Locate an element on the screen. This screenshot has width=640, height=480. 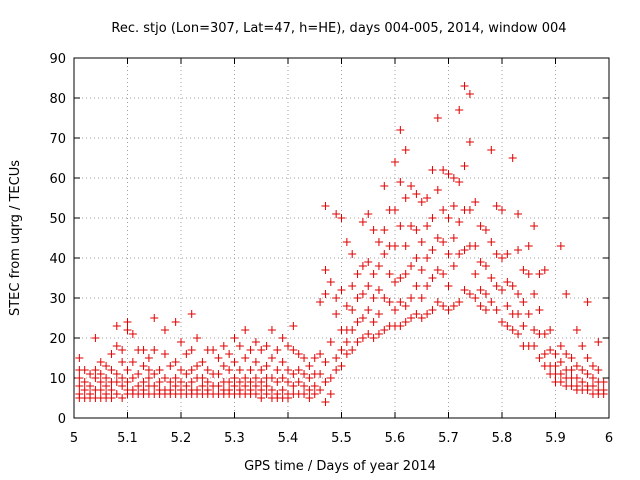
x-tick-label: 5.6 is located at coordinates (395, 438).